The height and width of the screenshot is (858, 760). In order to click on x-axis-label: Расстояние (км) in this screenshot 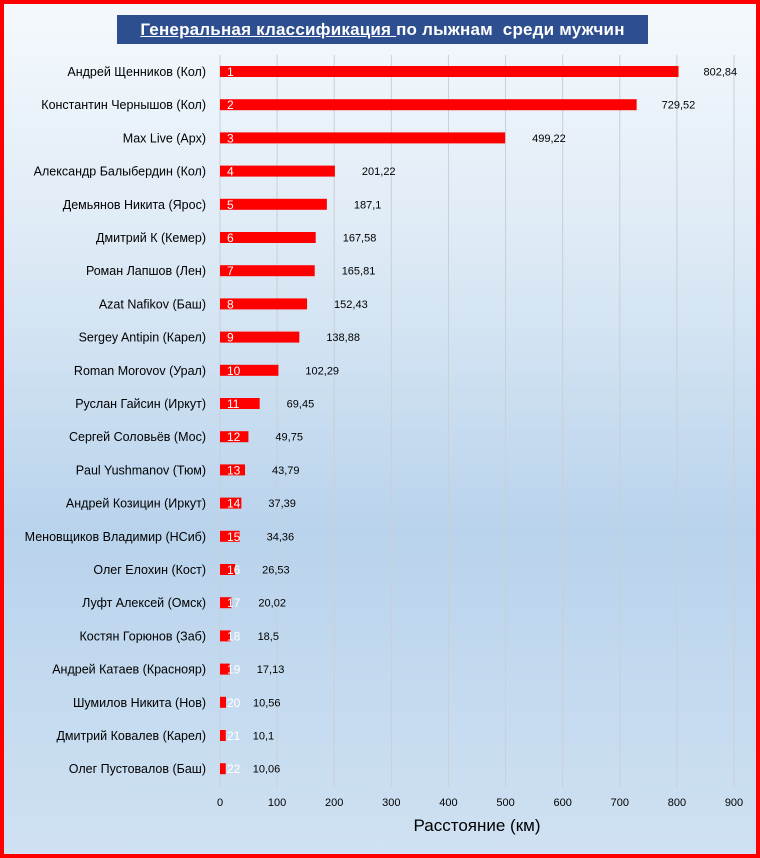, I will do `click(477, 825)`.